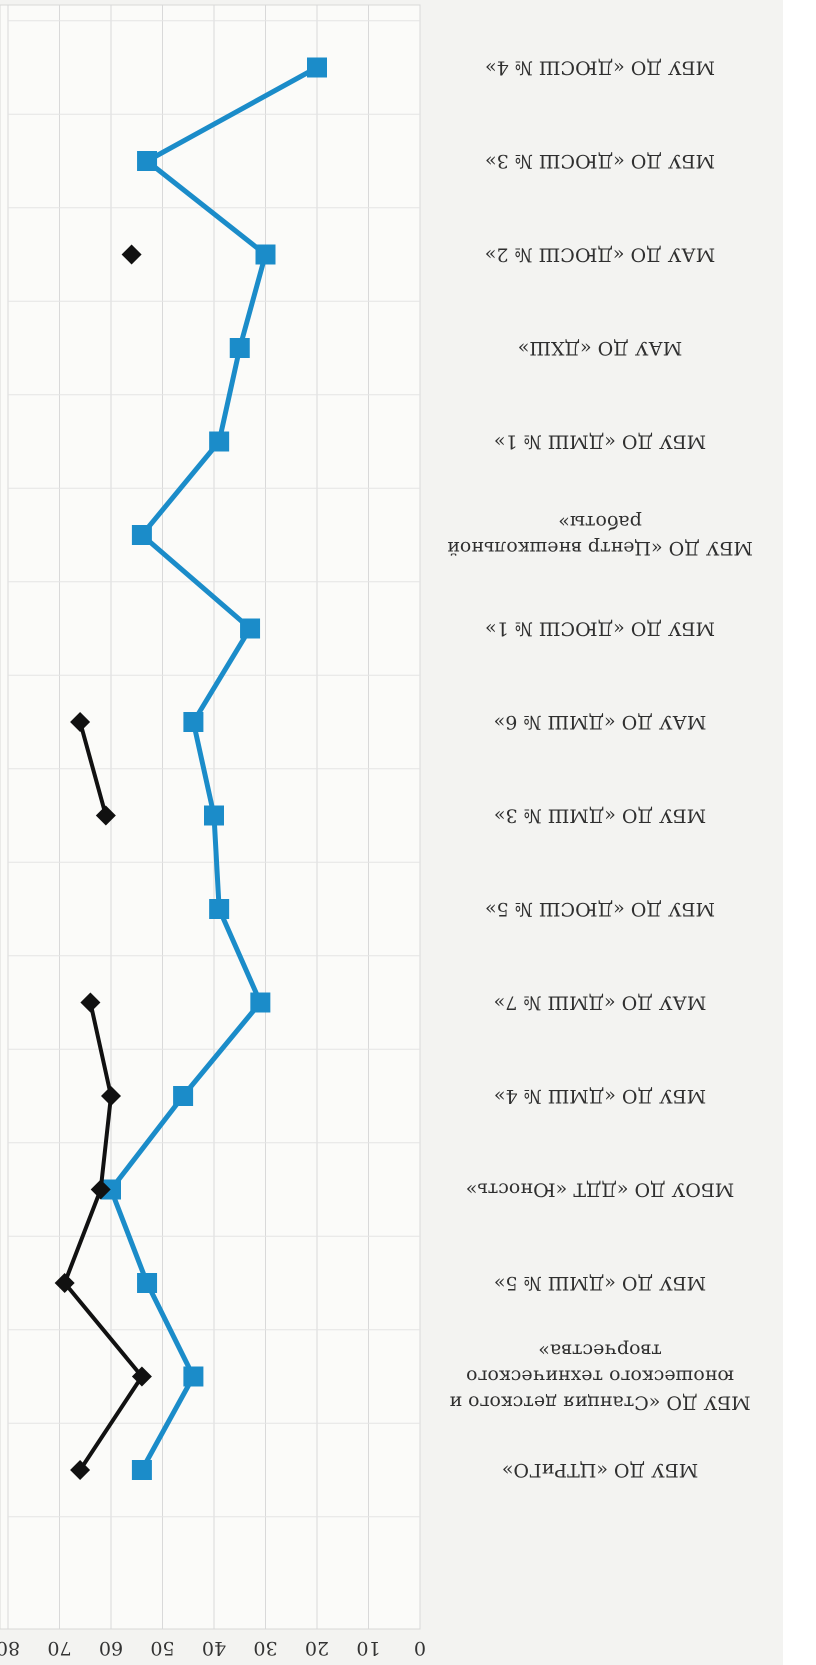 The image size is (816, 1665). What do you see at coordinates (317, 1648) in the screenshot?
I see `y-tick-label: 20` at bounding box center [317, 1648].